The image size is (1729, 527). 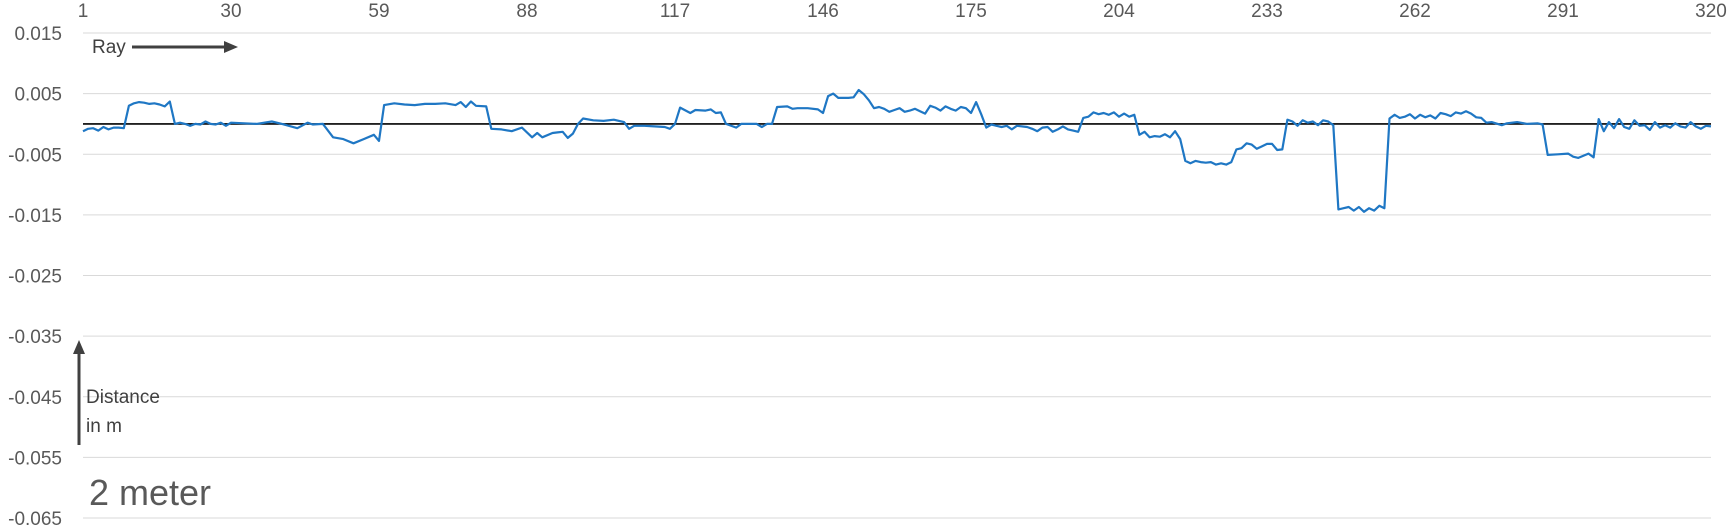 I want to click on y-tick-label: -0.025, so click(x=35, y=277).